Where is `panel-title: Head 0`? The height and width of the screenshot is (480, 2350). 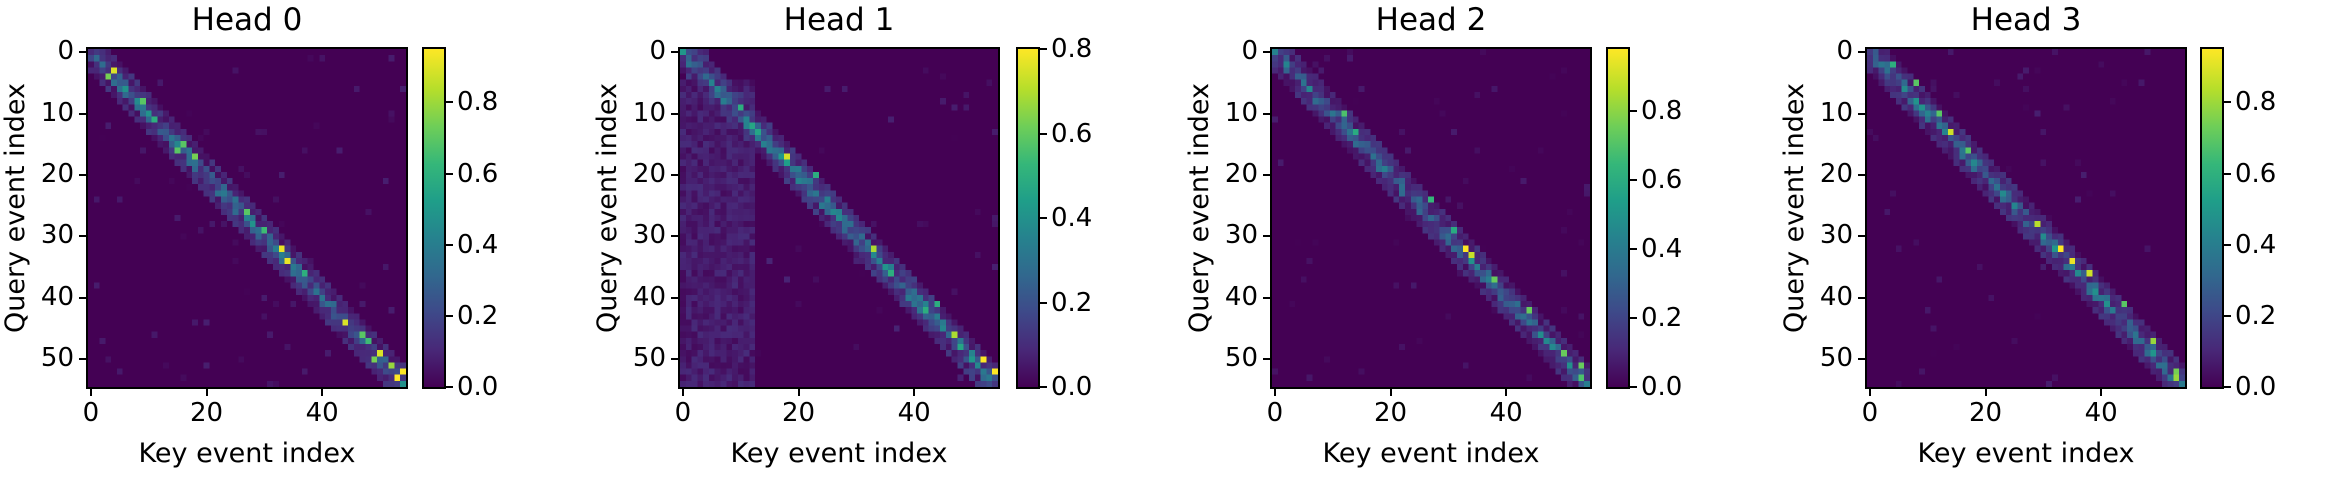 panel-title: Head 0 is located at coordinates (247, 20).